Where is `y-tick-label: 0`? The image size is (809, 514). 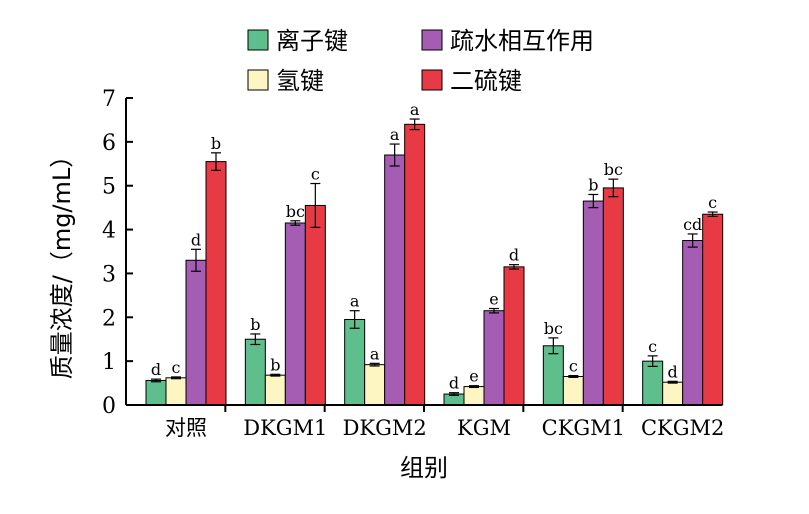
y-tick-label: 0 is located at coordinates (109, 406).